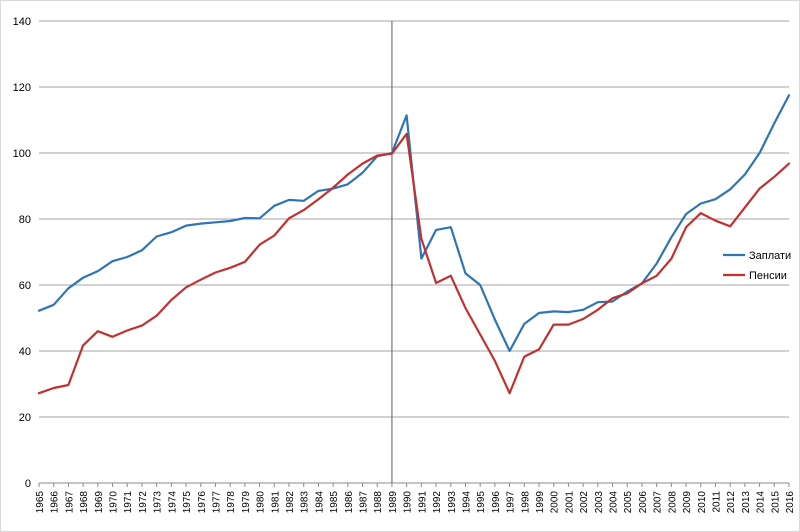  I want to click on x-tick-label: 1977, so click(216, 502).